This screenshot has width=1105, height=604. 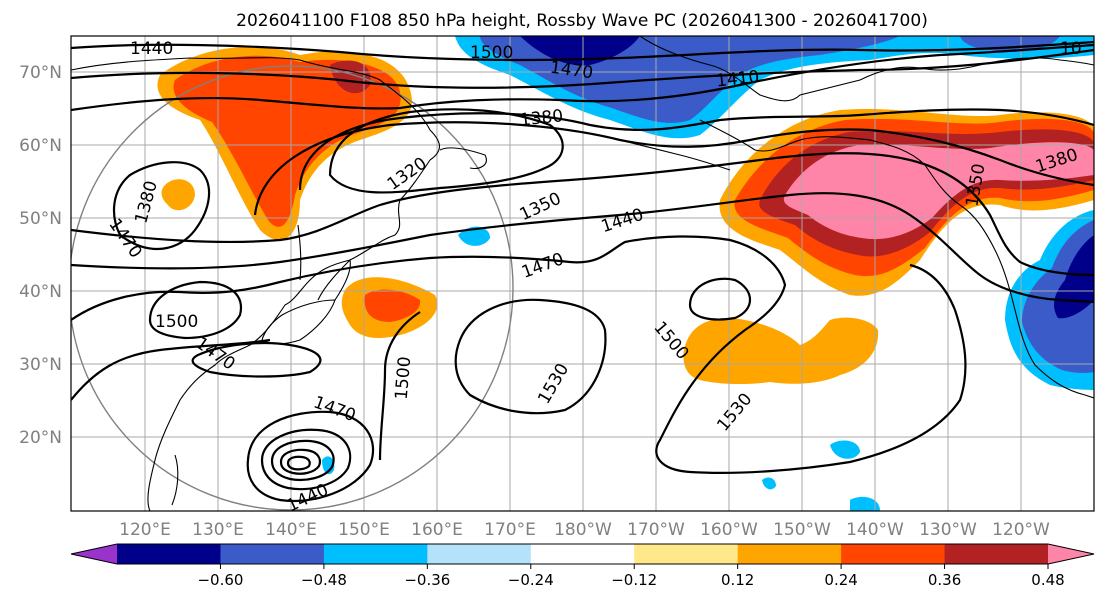 What do you see at coordinates (737, 580) in the screenshot?
I see `colorbar-tick-label: 0.12` at bounding box center [737, 580].